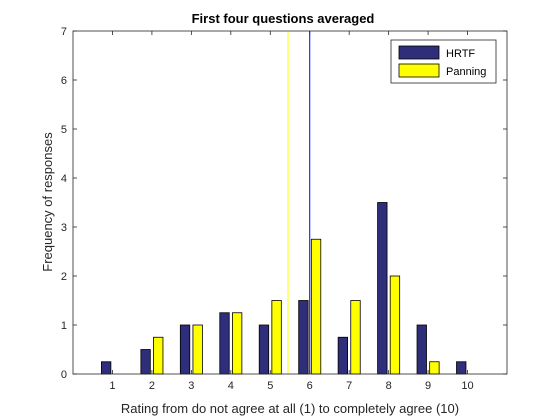 The width and height of the screenshot is (560, 420). What do you see at coordinates (419, 70) in the screenshot?
I see `legend-swatch-panning` at bounding box center [419, 70].